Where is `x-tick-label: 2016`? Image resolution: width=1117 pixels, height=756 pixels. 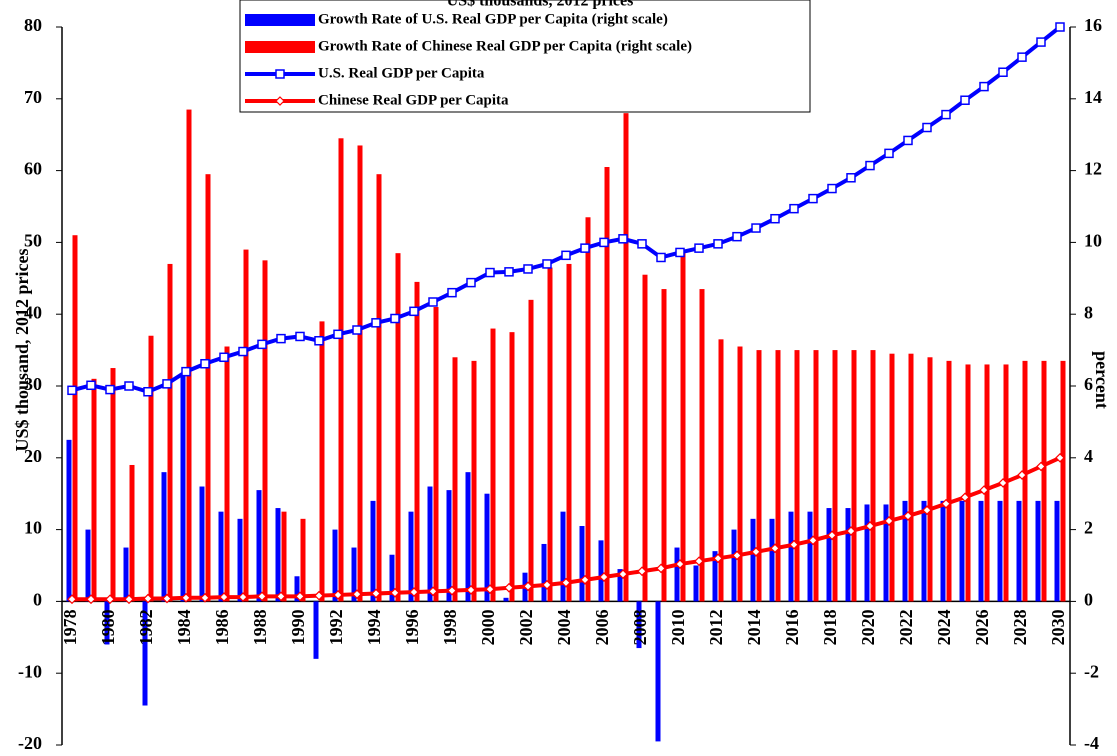 x-tick-label: 2016 is located at coordinates (792, 627).